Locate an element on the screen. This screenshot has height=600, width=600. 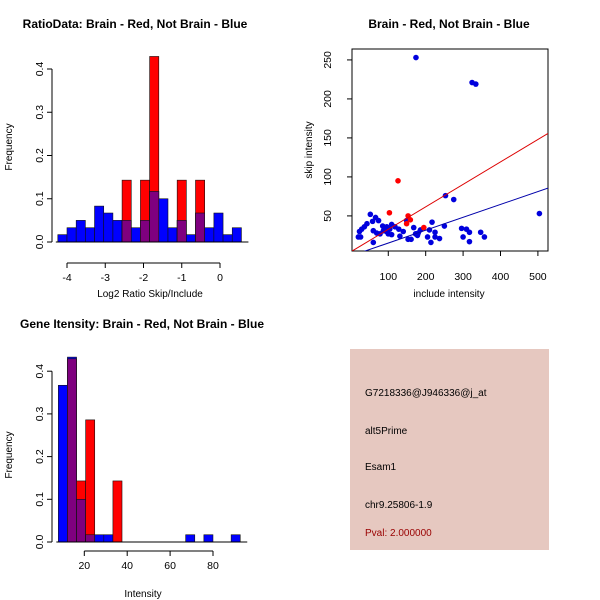
intensity-histogram-xlabel: Intensity is located at coordinates (142, 594).